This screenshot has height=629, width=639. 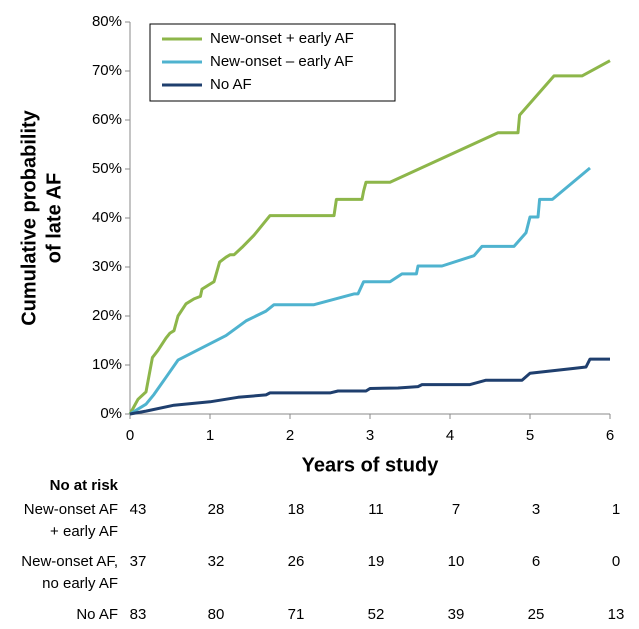 I want to click on x-tick-label: 5, so click(x=530, y=435).